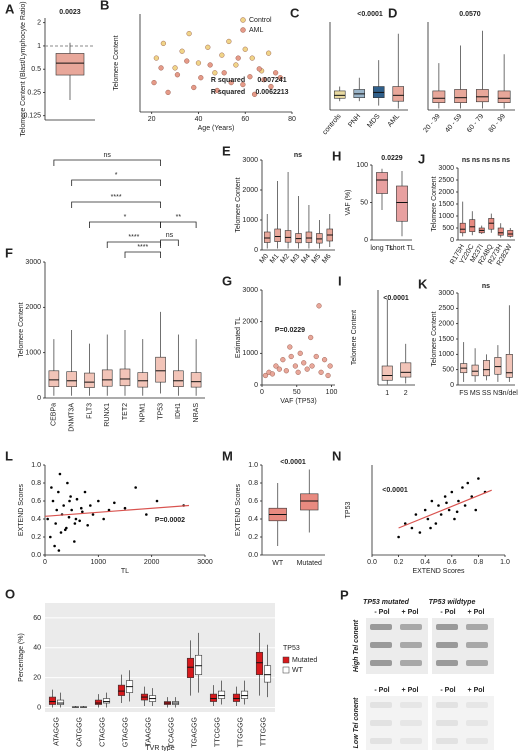 The width and height of the screenshot is (520, 751). What do you see at coordinates (36, 501) in the screenshot?
I see `y-tick-label: 0.6` at bounding box center [36, 501].